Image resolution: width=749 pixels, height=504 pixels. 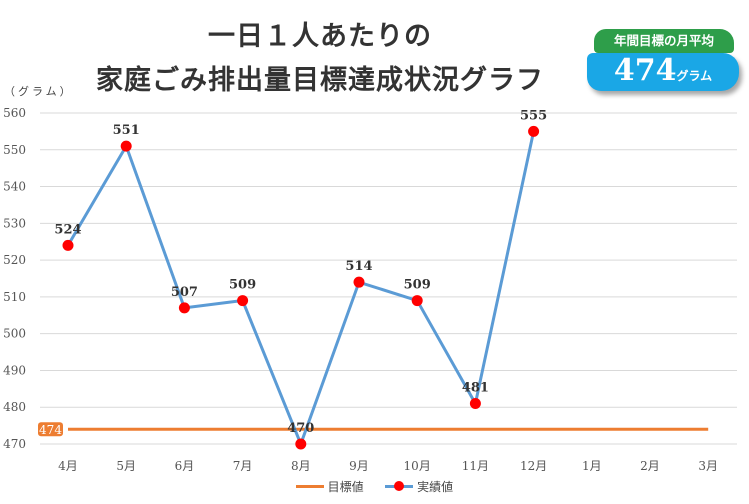 What do you see at coordinates (126, 466) in the screenshot?
I see `x-tick-label: 5月` at bounding box center [126, 466].